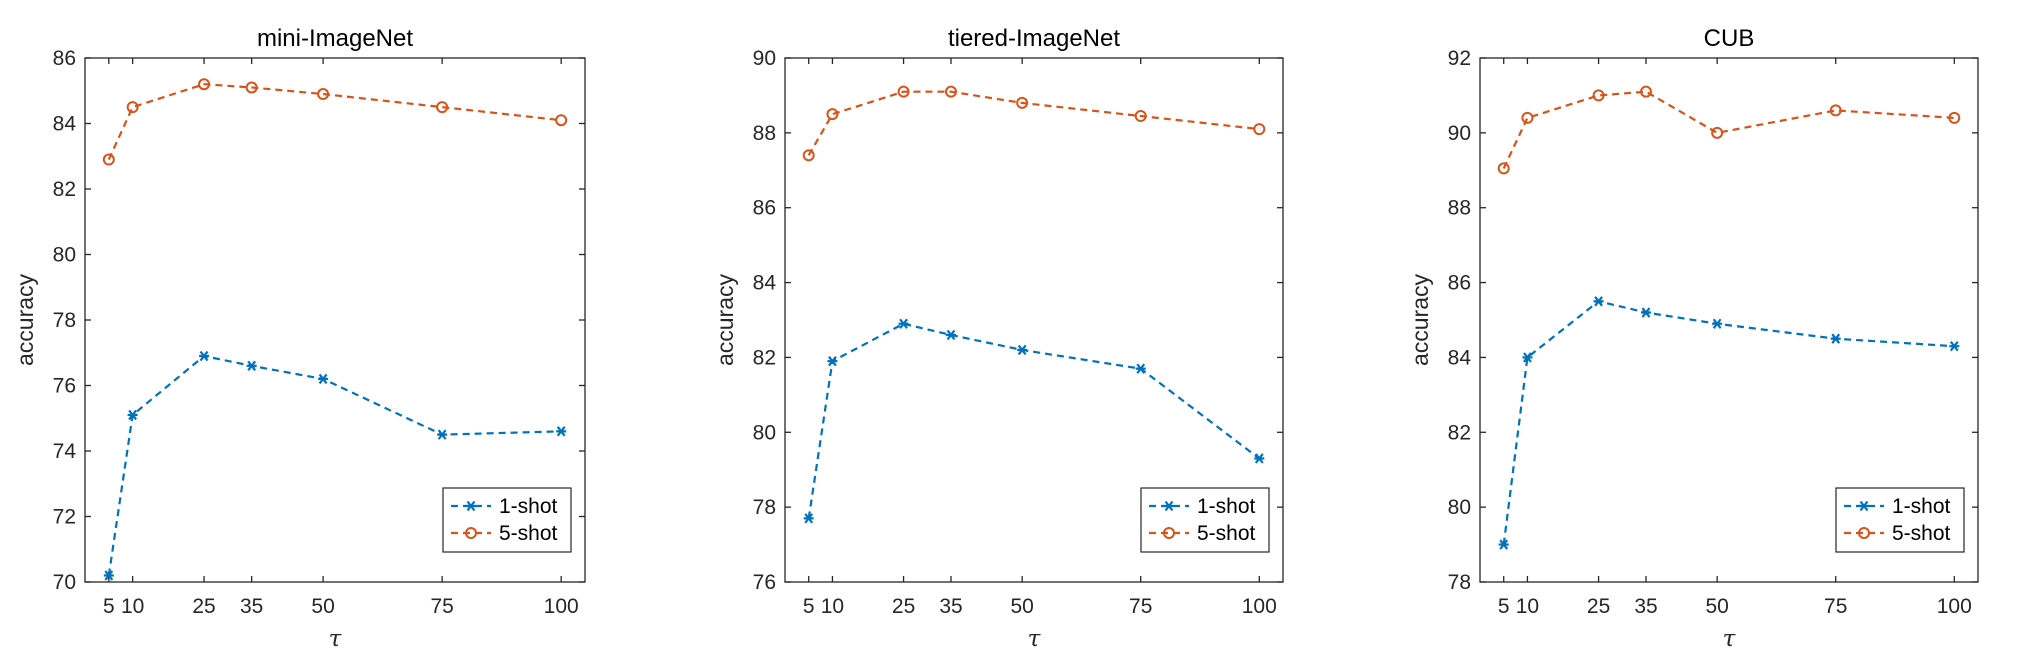 The height and width of the screenshot is (660, 2036). I want to click on legend-box, so click(507, 520).